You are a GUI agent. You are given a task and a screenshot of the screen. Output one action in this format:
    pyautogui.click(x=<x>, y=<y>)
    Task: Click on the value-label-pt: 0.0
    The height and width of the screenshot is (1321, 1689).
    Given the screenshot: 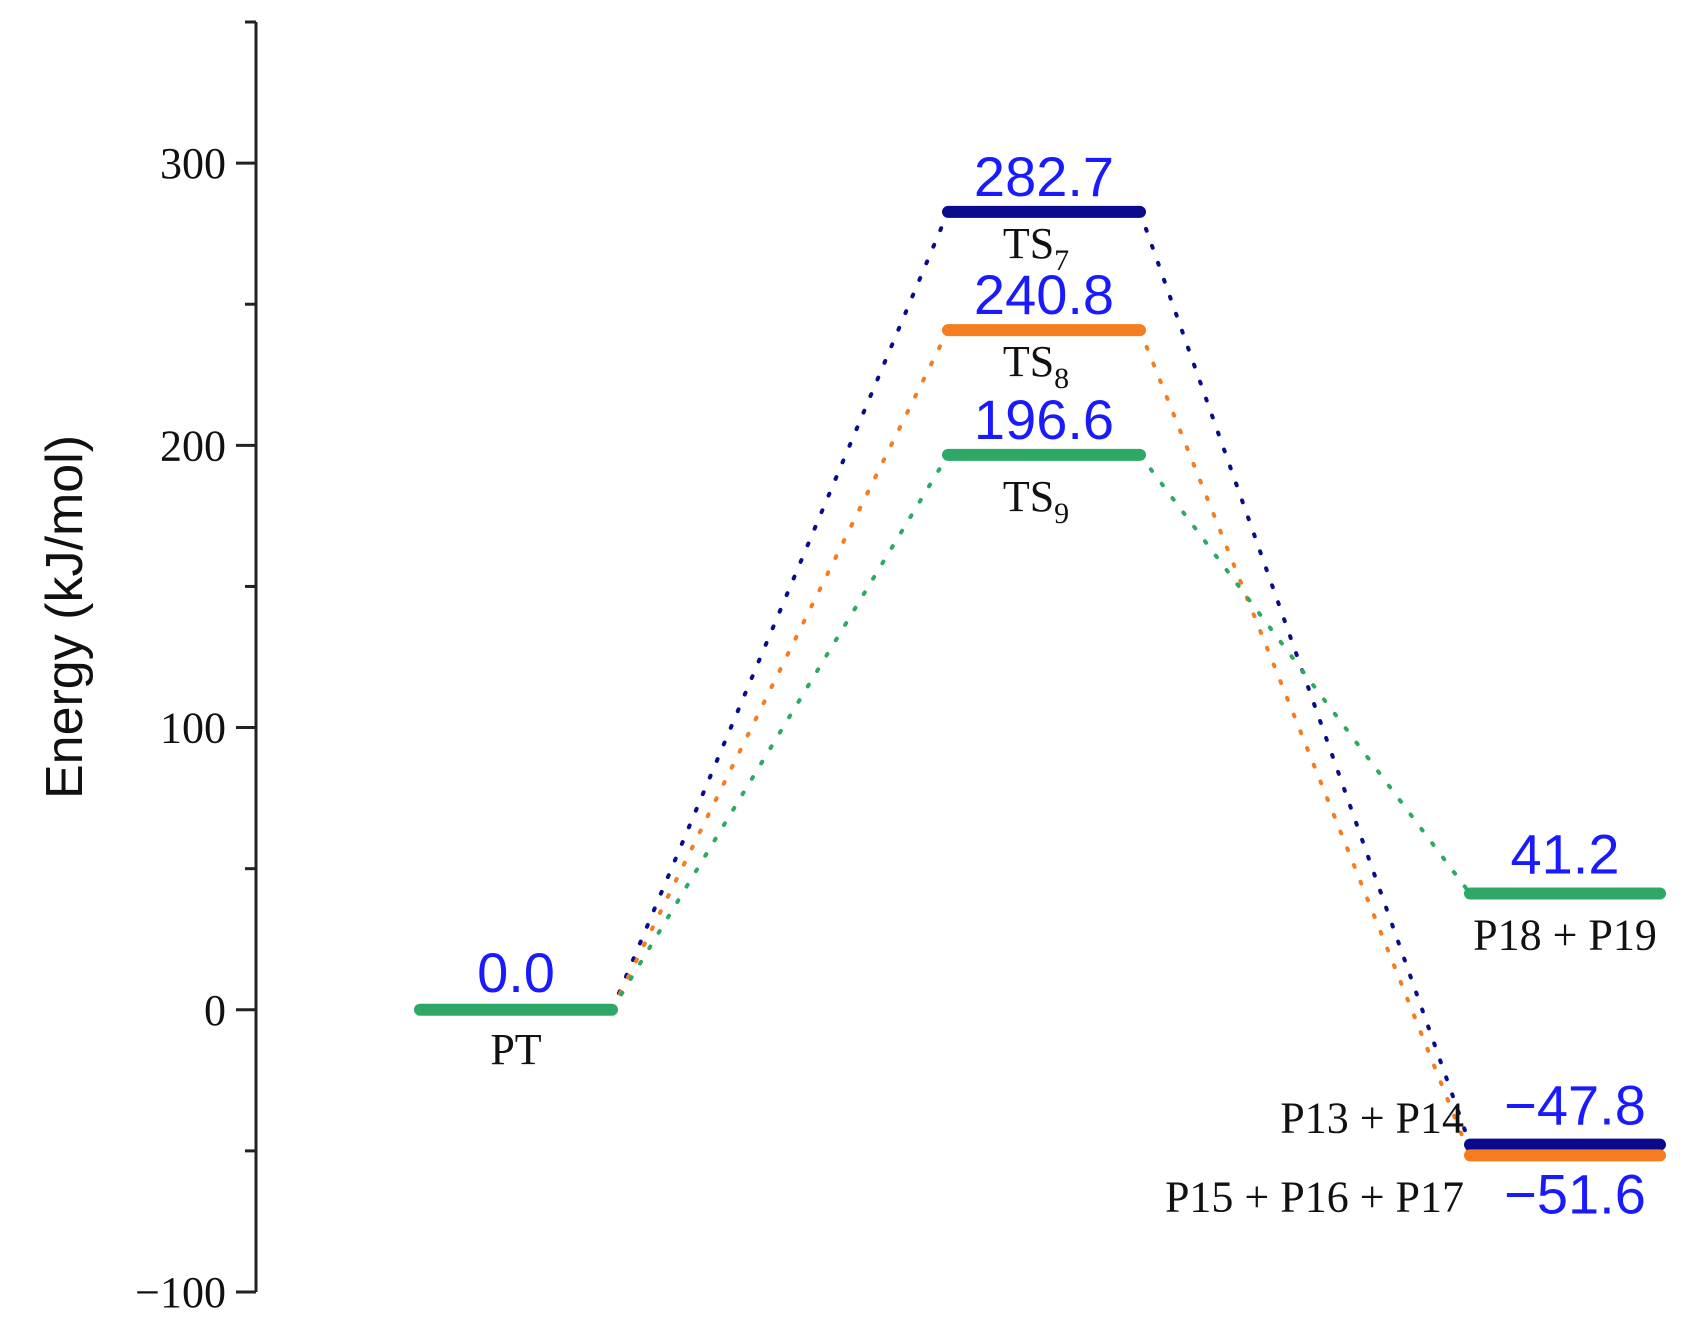 What is the action you would take?
    pyautogui.click(x=516, y=972)
    